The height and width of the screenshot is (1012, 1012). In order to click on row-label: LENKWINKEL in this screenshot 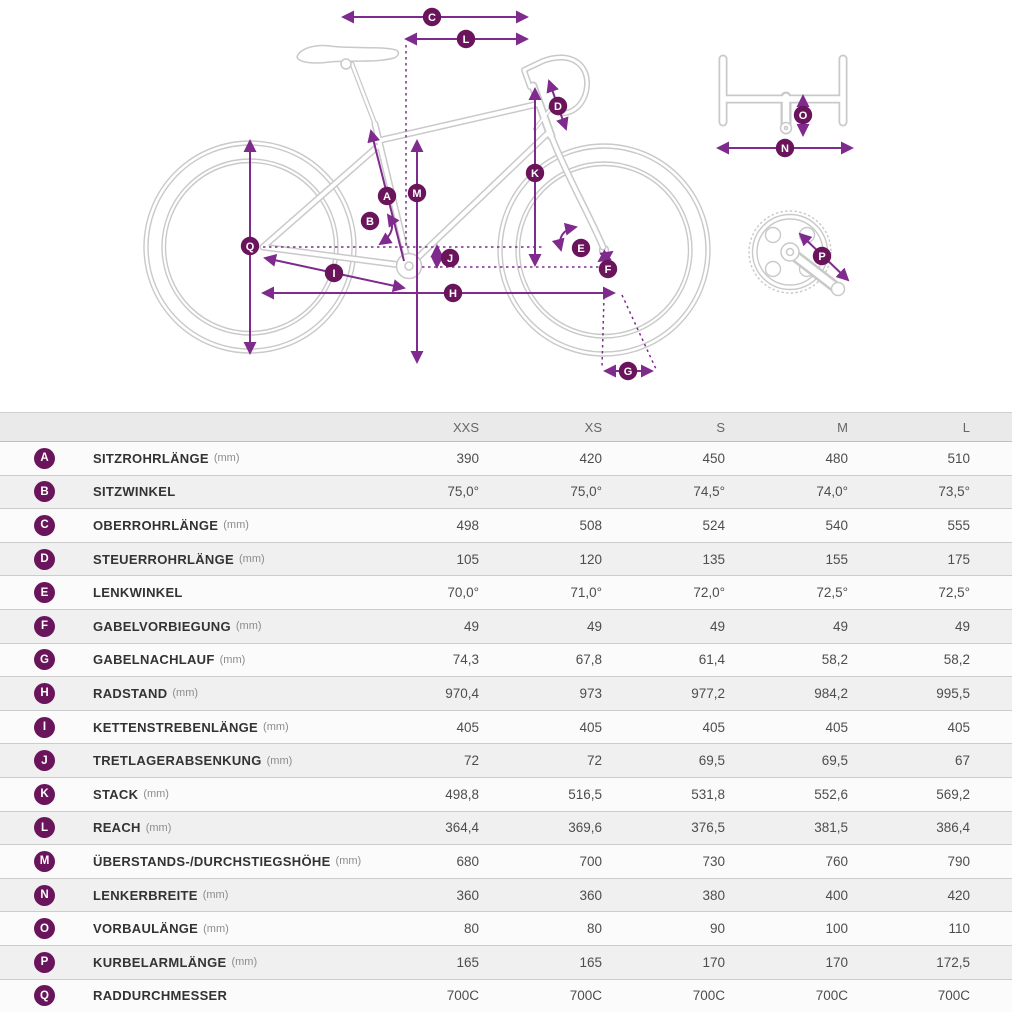, I will do `click(138, 593)`.